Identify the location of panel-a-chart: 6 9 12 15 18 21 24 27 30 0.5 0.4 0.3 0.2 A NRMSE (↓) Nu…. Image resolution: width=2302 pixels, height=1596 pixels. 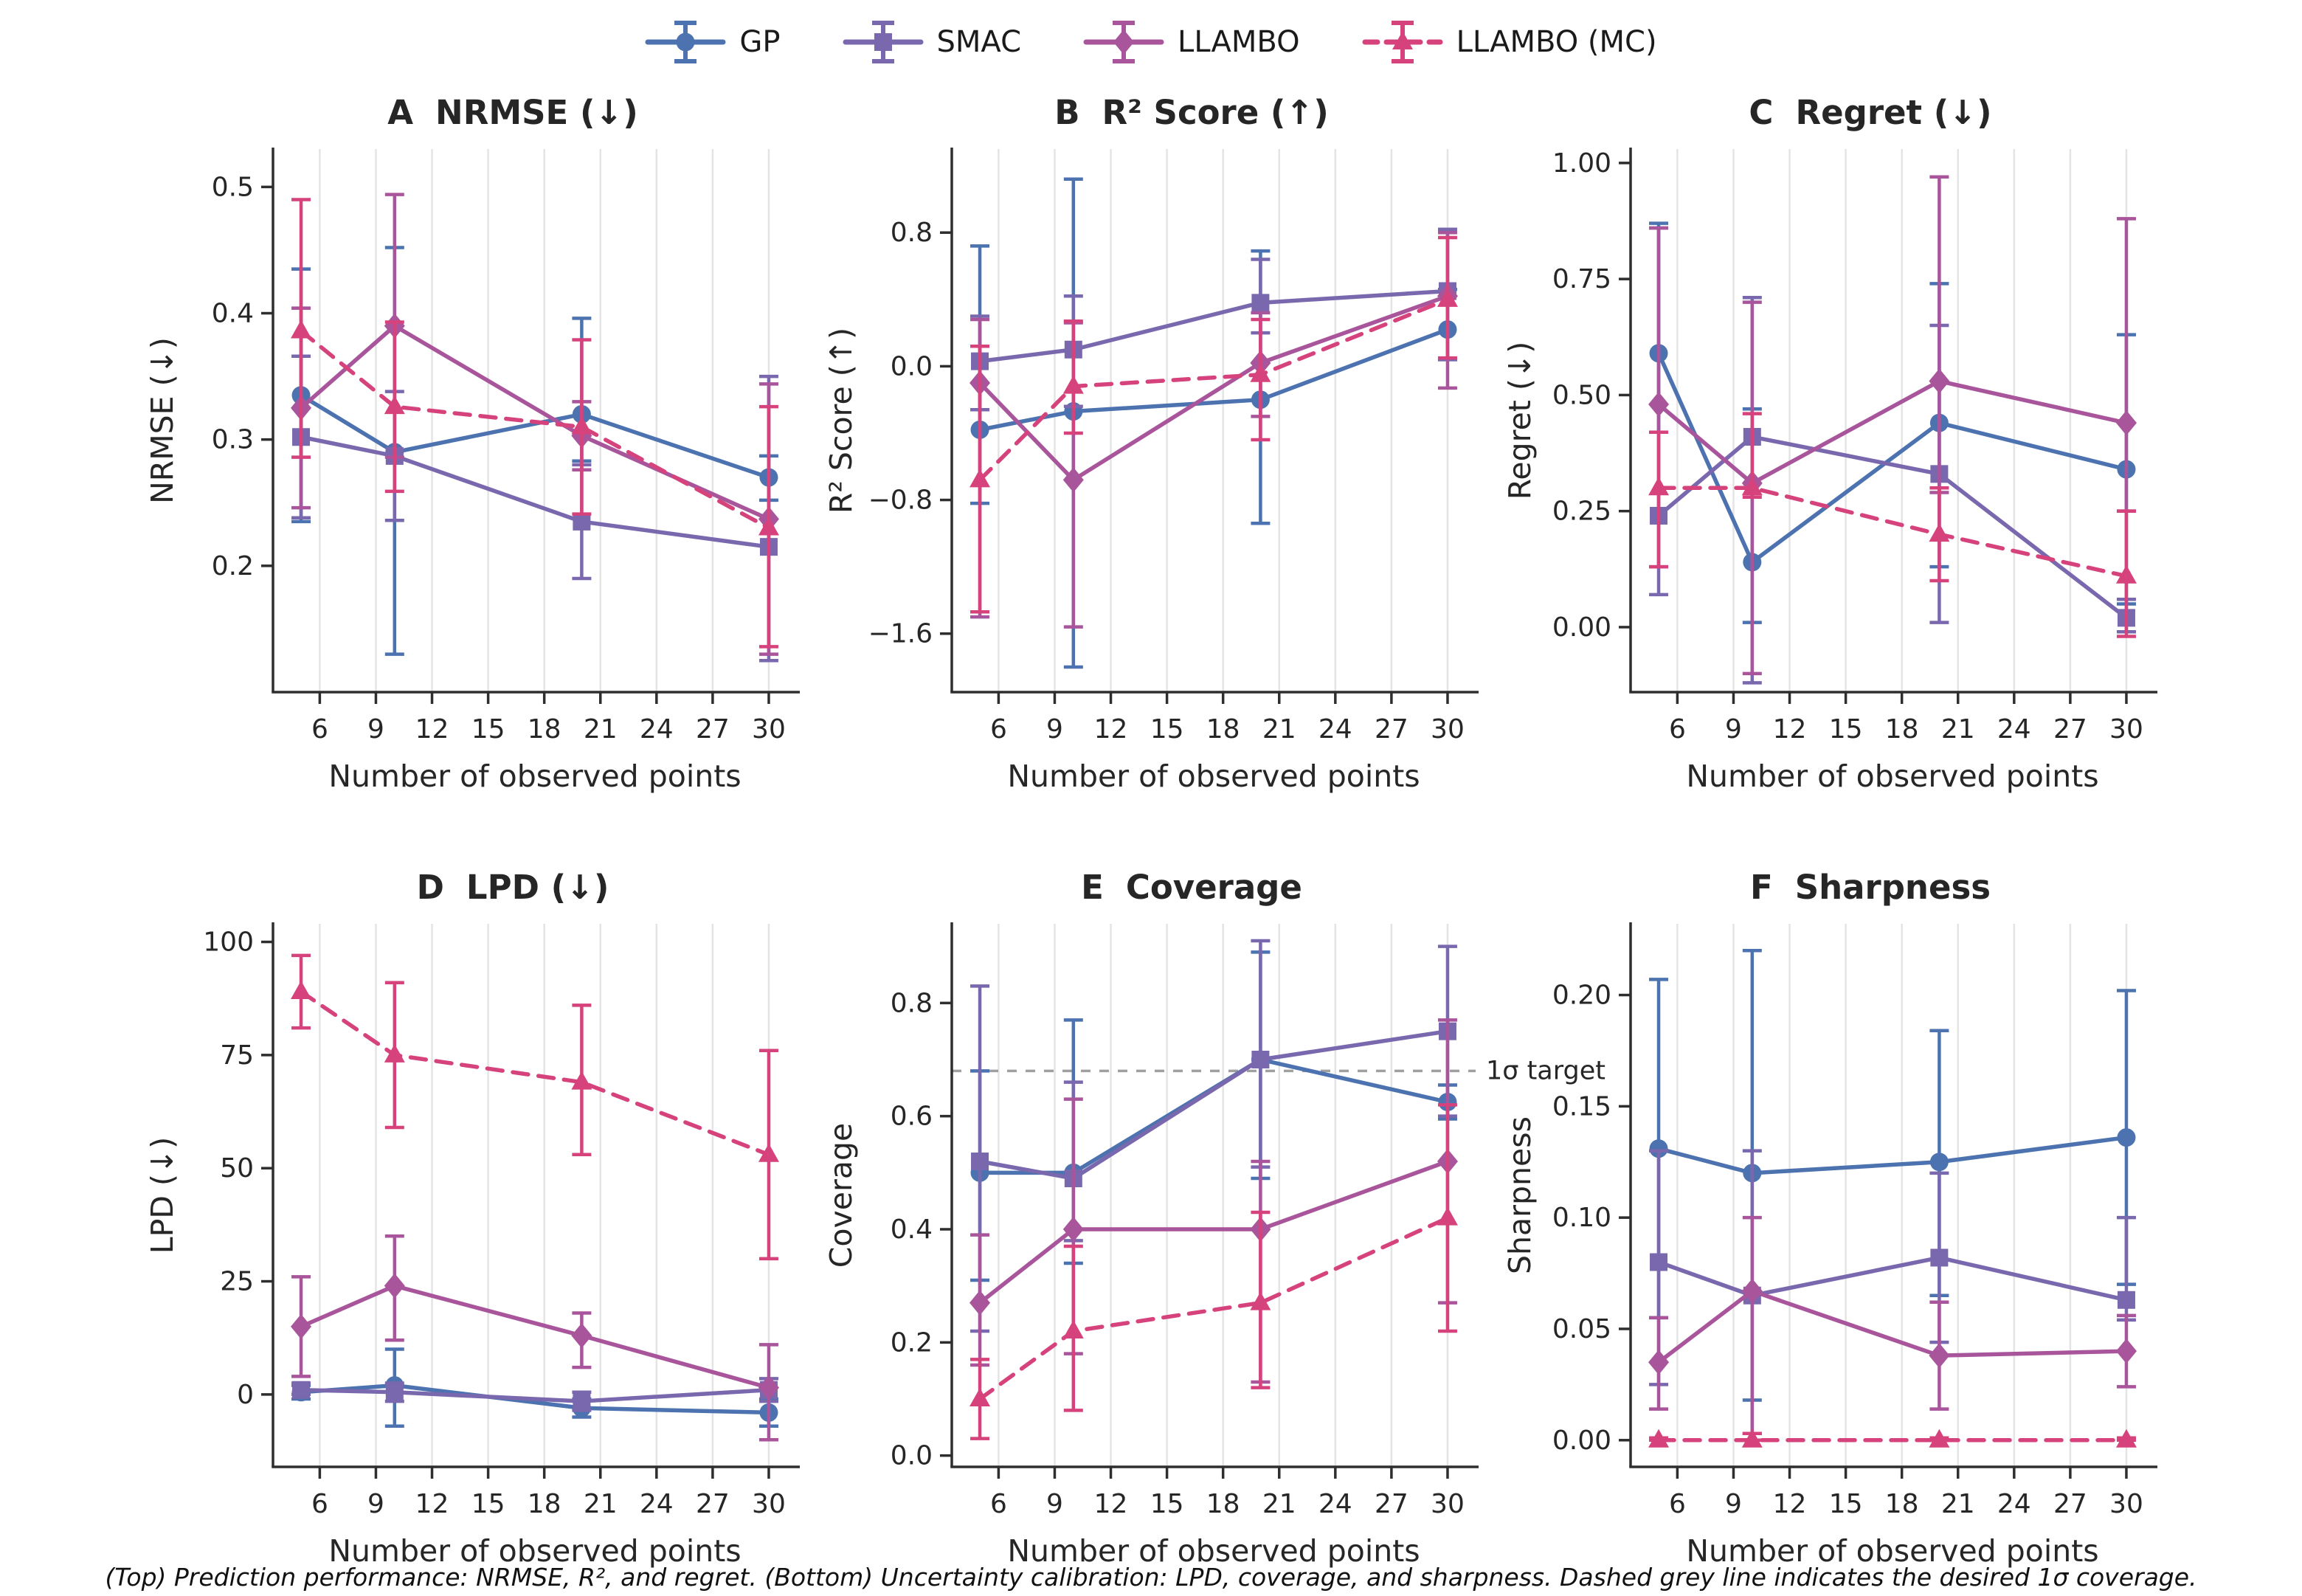
(472, 444).